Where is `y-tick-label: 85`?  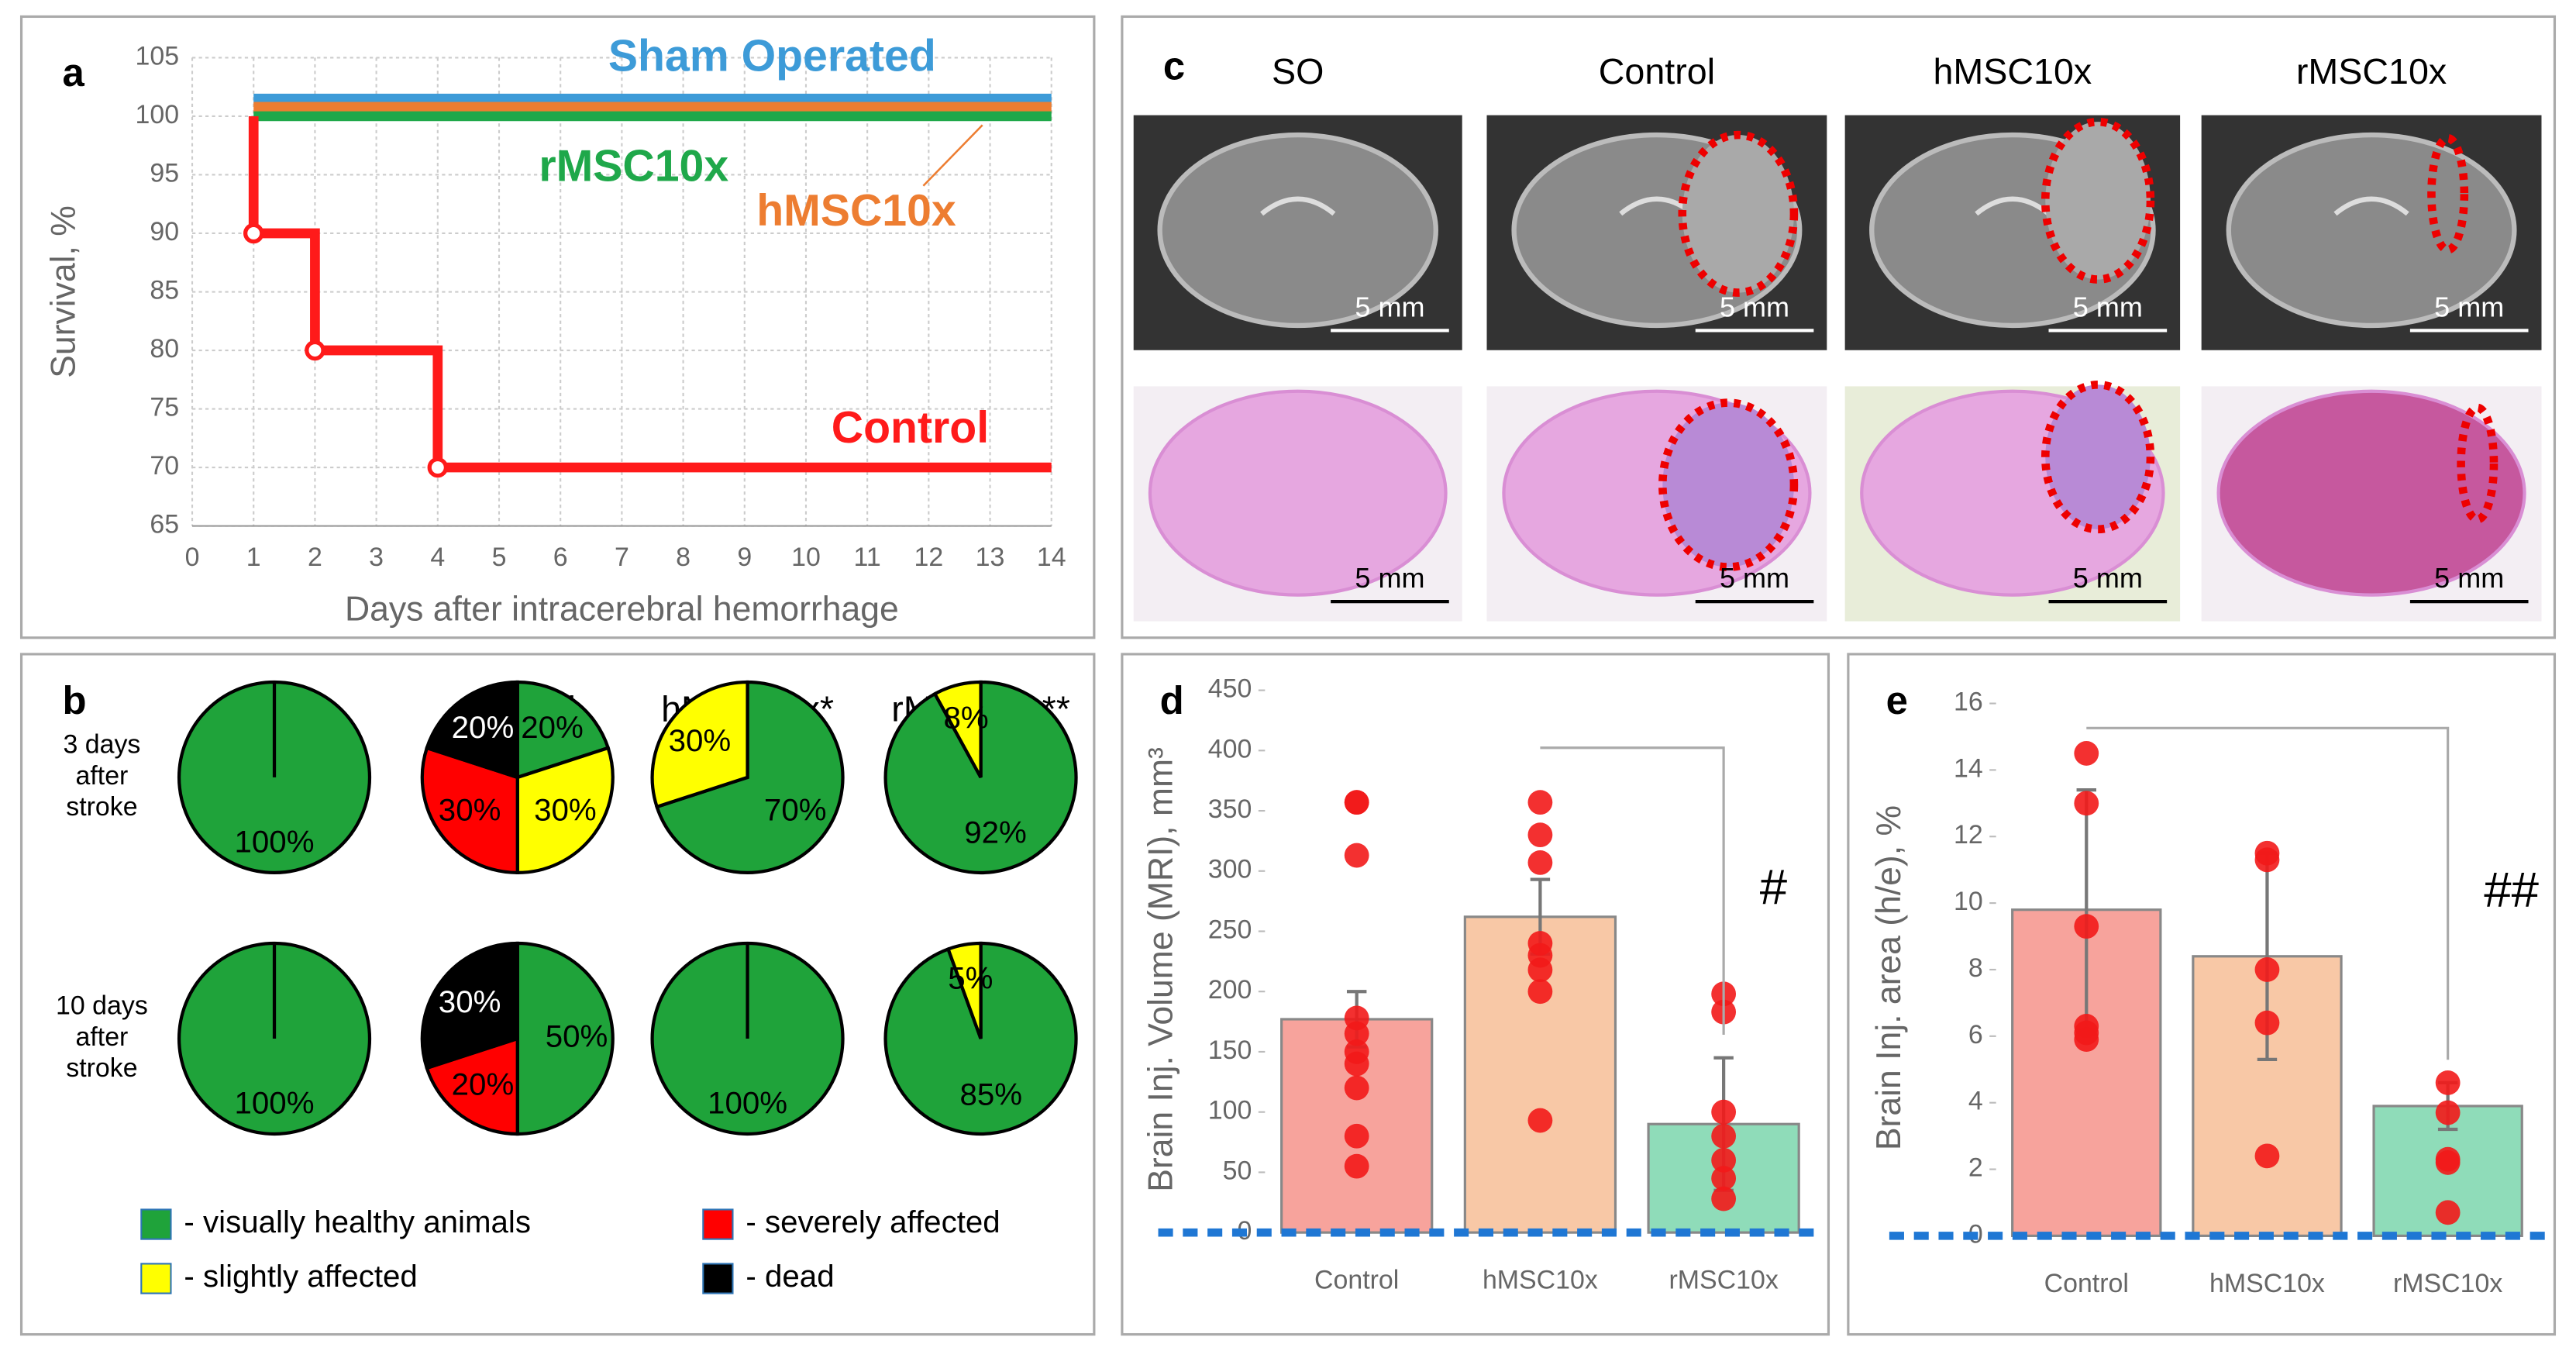
y-tick-label: 85 is located at coordinates (164, 290).